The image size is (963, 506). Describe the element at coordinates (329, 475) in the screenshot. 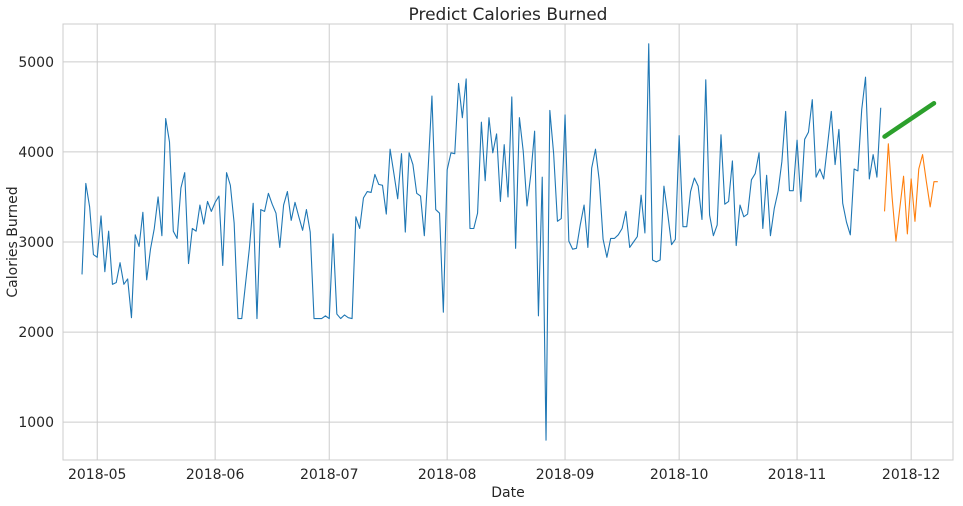

I see `x-tick-label: 2018-07` at that location.